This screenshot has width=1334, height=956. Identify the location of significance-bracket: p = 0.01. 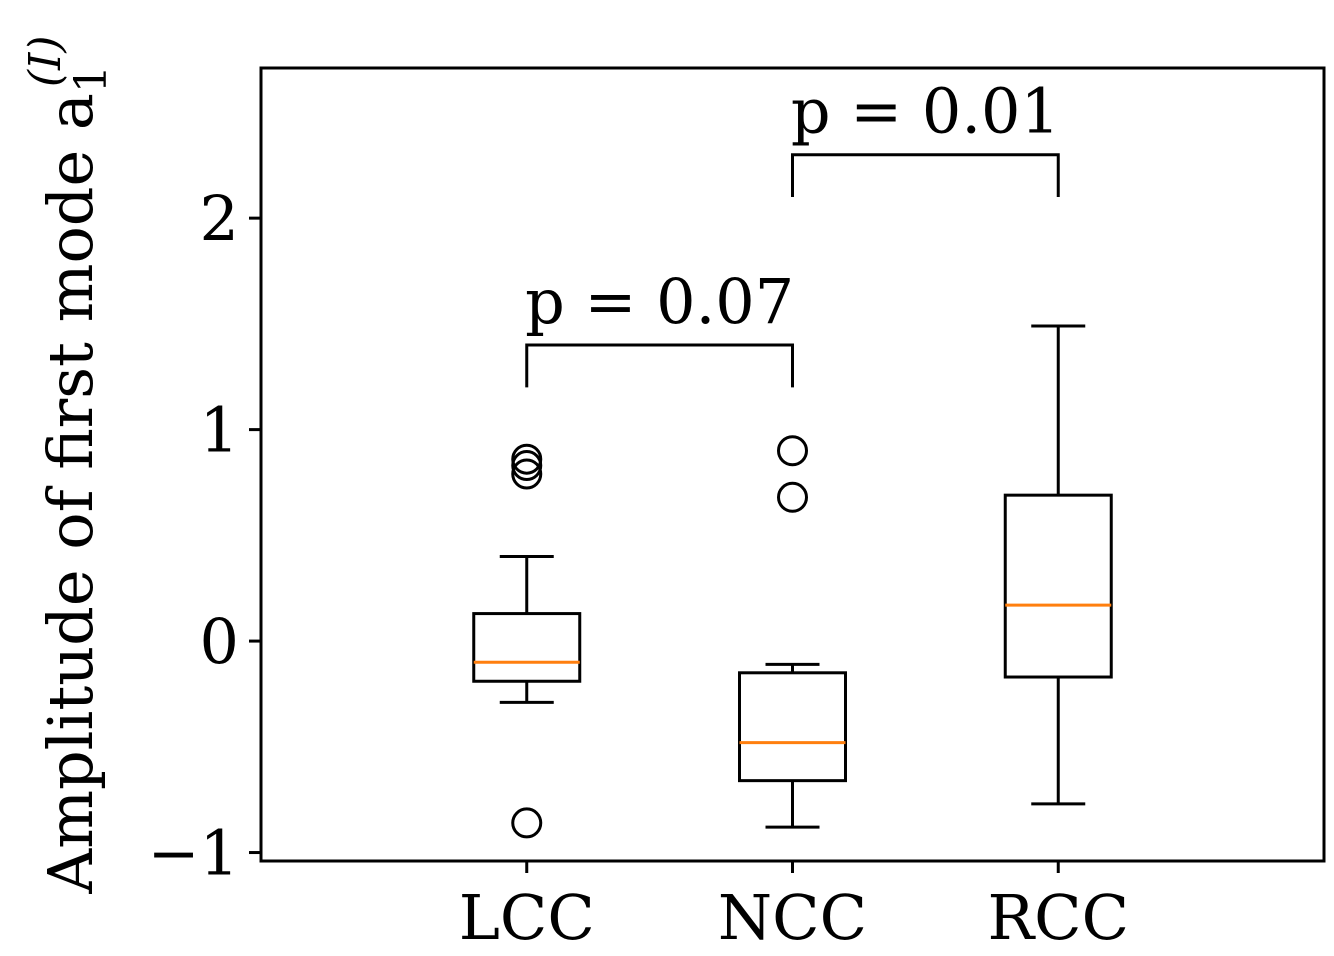
(925, 136).